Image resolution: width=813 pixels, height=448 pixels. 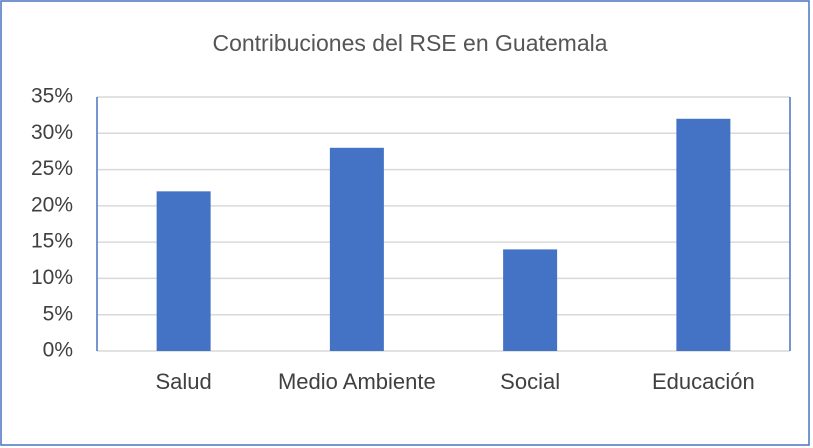 What do you see at coordinates (183, 381) in the screenshot?
I see `x-tick-label: Salud` at bounding box center [183, 381].